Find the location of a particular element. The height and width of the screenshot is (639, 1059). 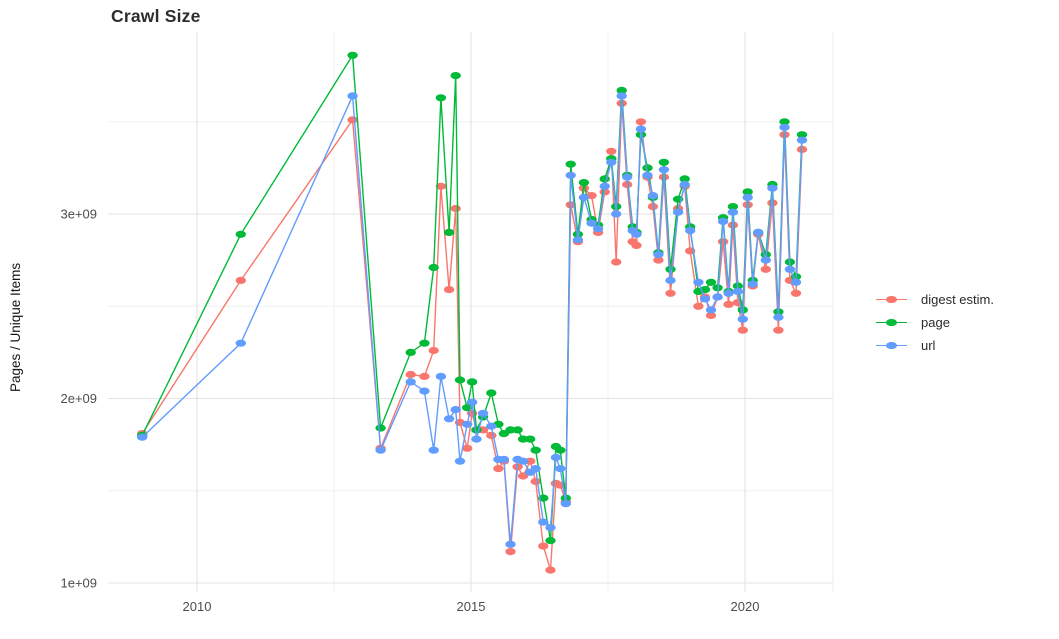

legend-item-digest: digest estim. is located at coordinates (935, 299).